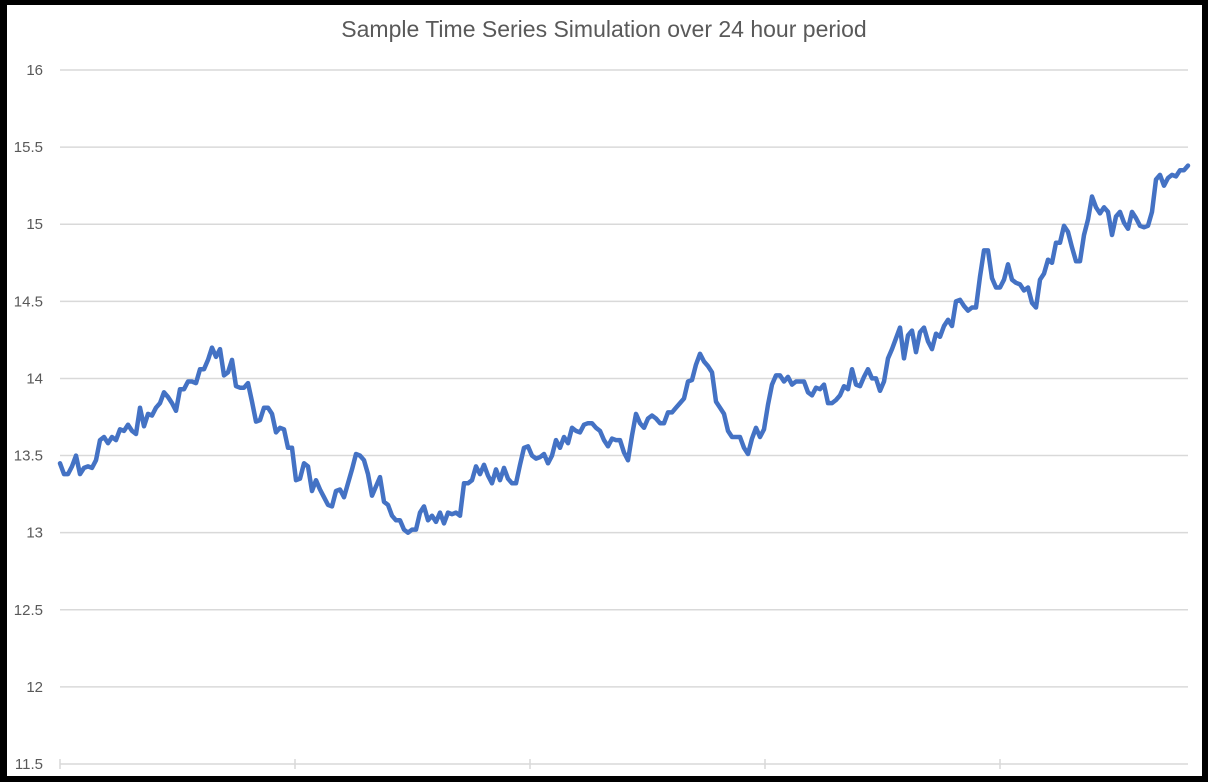  What do you see at coordinates (34, 687) in the screenshot?
I see `y-tick-label: 12` at bounding box center [34, 687].